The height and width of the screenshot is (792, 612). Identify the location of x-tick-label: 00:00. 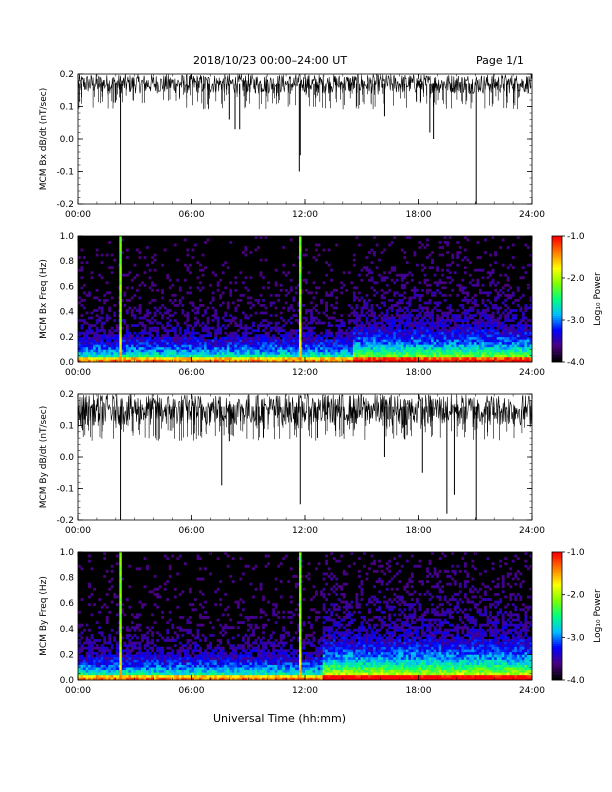
(78, 215).